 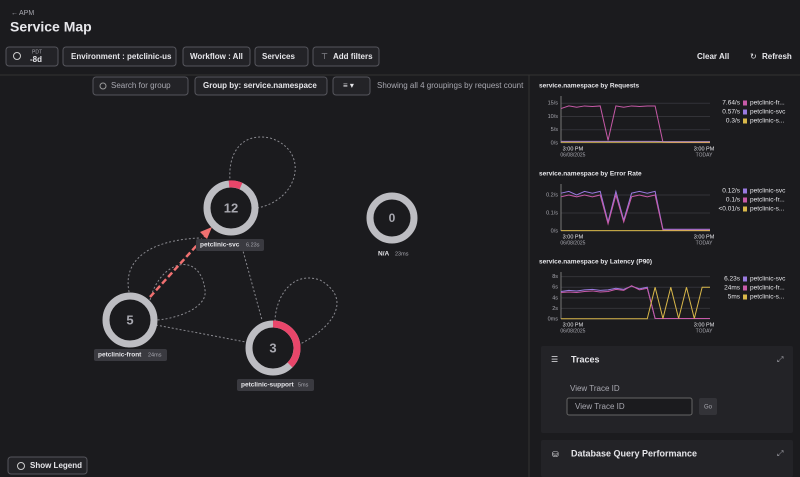 What do you see at coordinates (704, 331) in the screenshot?
I see `x-tick-date: TODAY` at bounding box center [704, 331].